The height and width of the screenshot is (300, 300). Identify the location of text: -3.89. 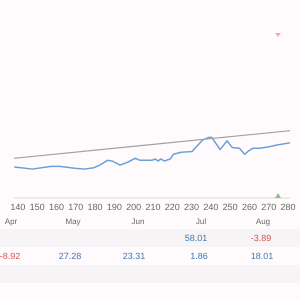
(261, 238).